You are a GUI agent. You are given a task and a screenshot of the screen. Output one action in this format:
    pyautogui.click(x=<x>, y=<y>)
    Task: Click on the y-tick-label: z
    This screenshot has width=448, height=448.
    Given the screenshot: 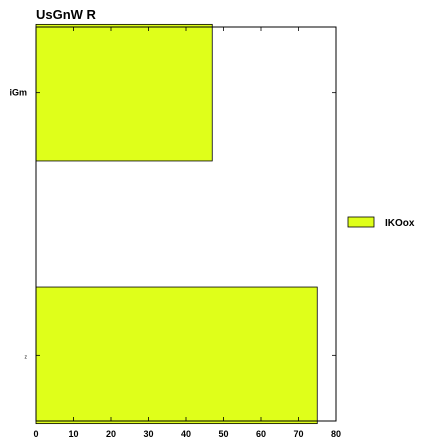 What is the action you would take?
    pyautogui.click(x=26, y=357)
    